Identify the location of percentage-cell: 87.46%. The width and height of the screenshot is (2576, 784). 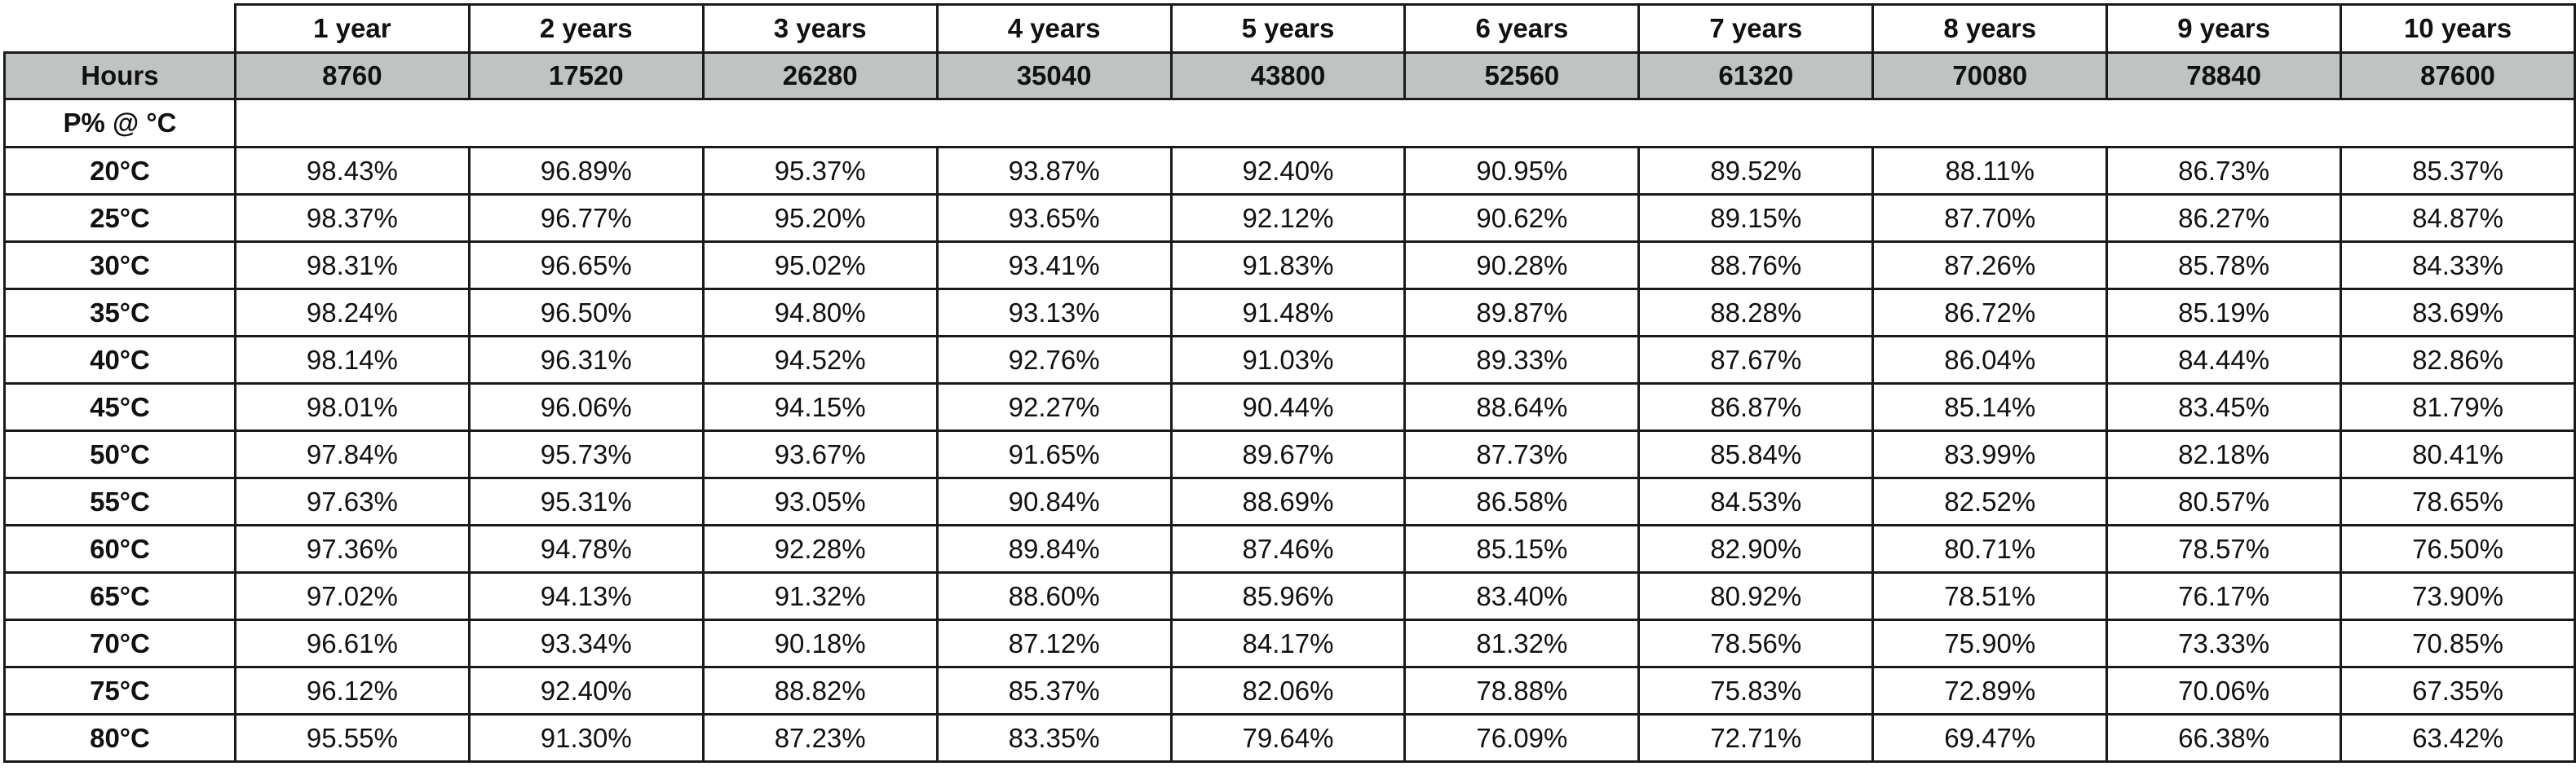
(1288, 549).